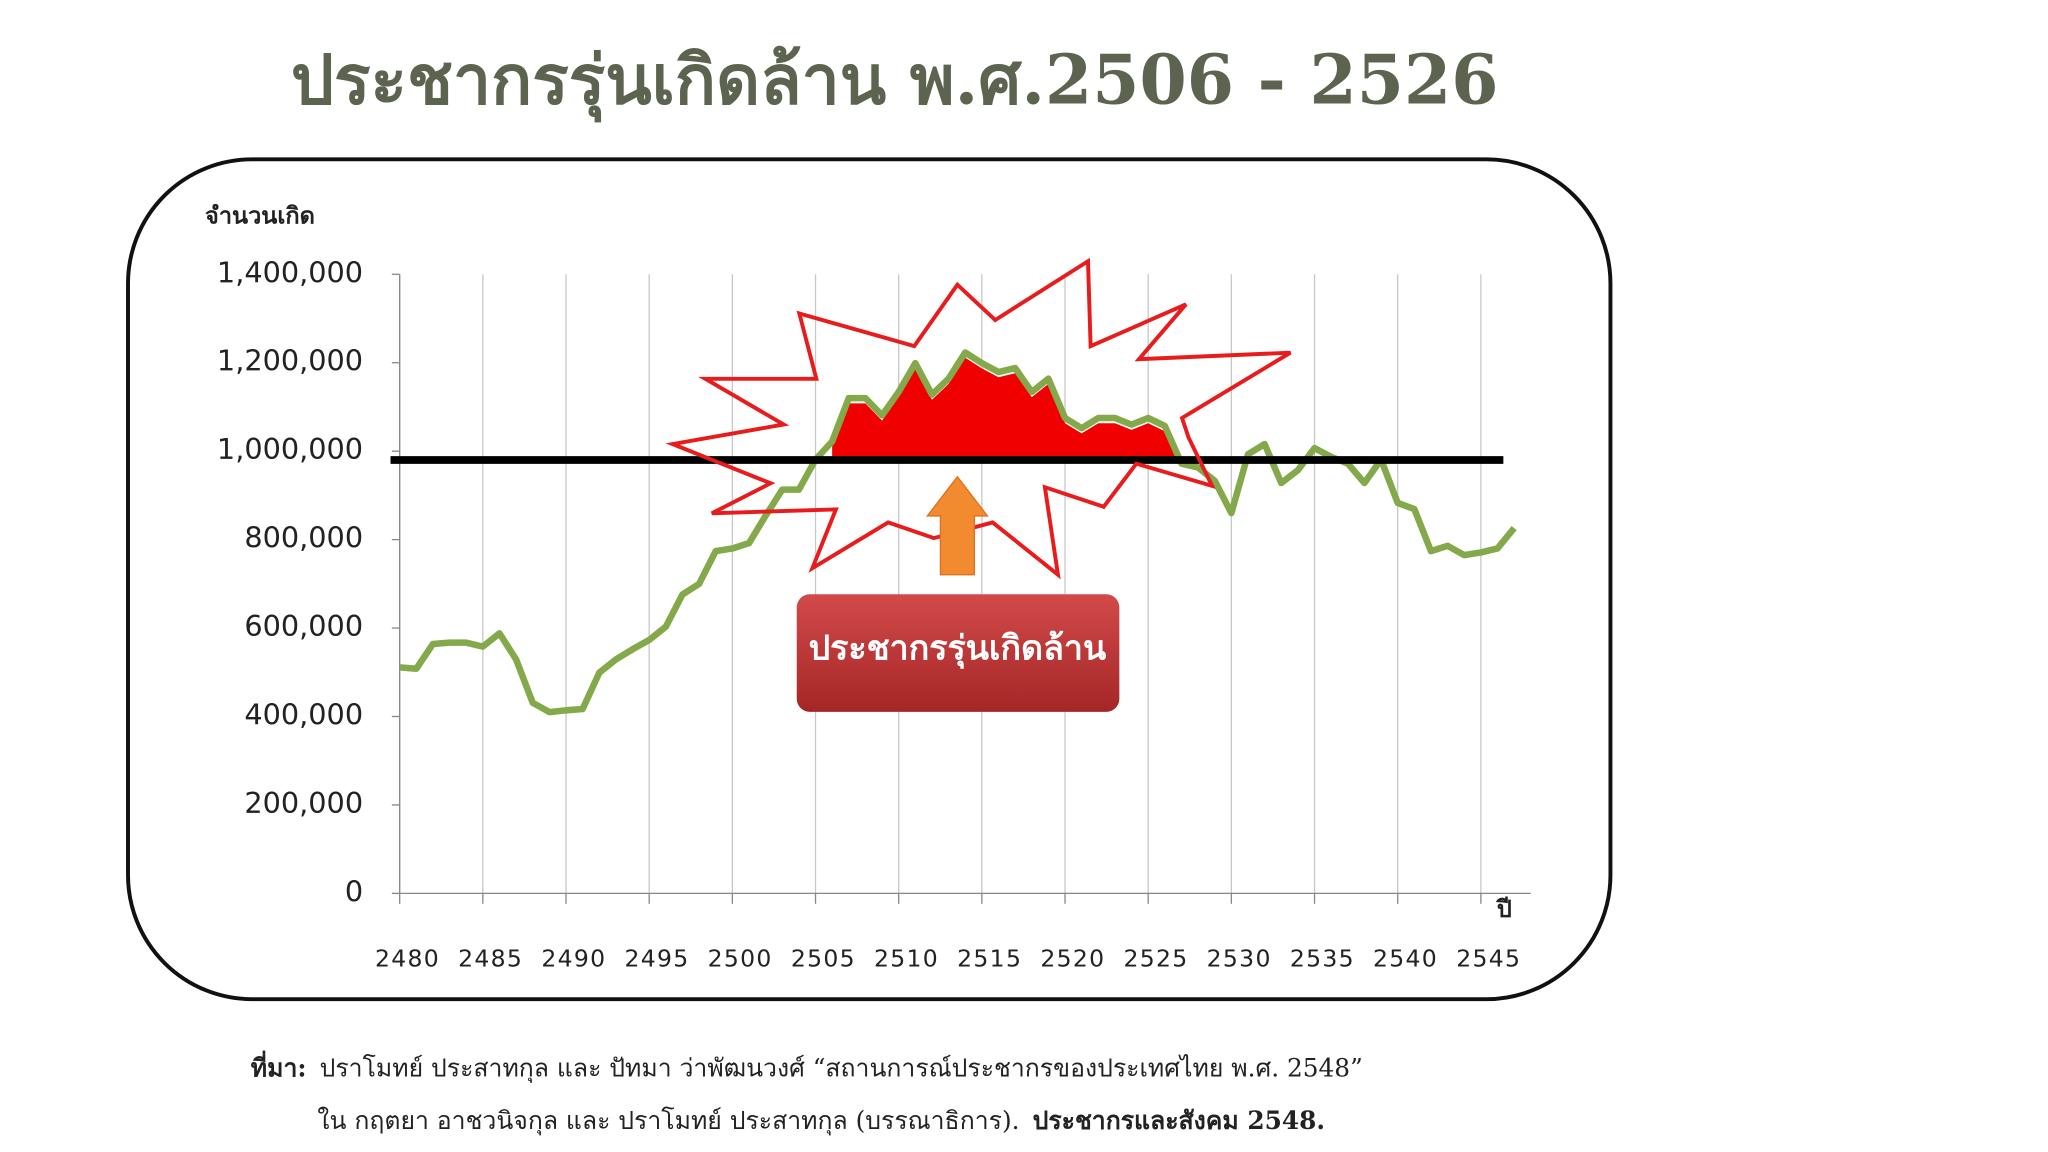  I want to click on starburst, so click(978, 418).